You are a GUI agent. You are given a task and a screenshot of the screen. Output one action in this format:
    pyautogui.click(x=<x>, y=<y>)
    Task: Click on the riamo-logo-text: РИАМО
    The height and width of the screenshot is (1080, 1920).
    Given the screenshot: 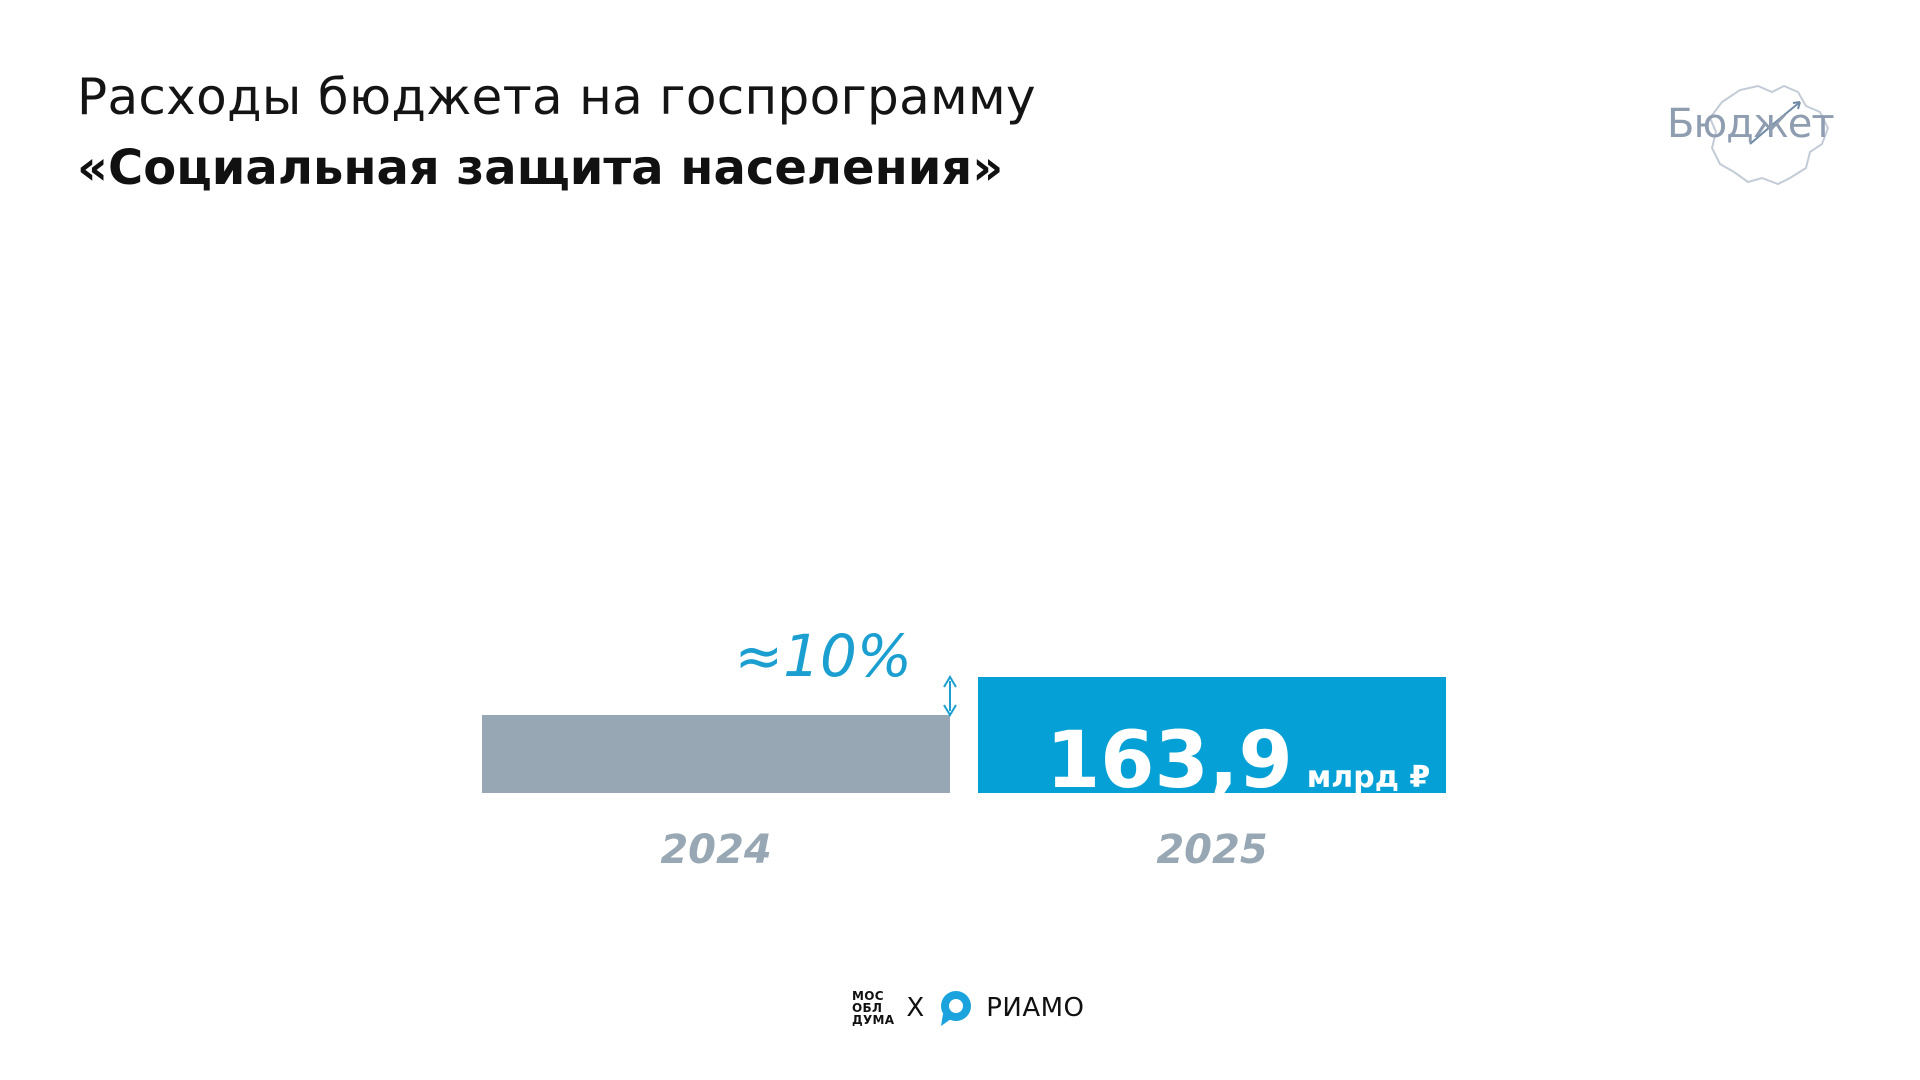 What is the action you would take?
    pyautogui.click(x=1035, y=1008)
    